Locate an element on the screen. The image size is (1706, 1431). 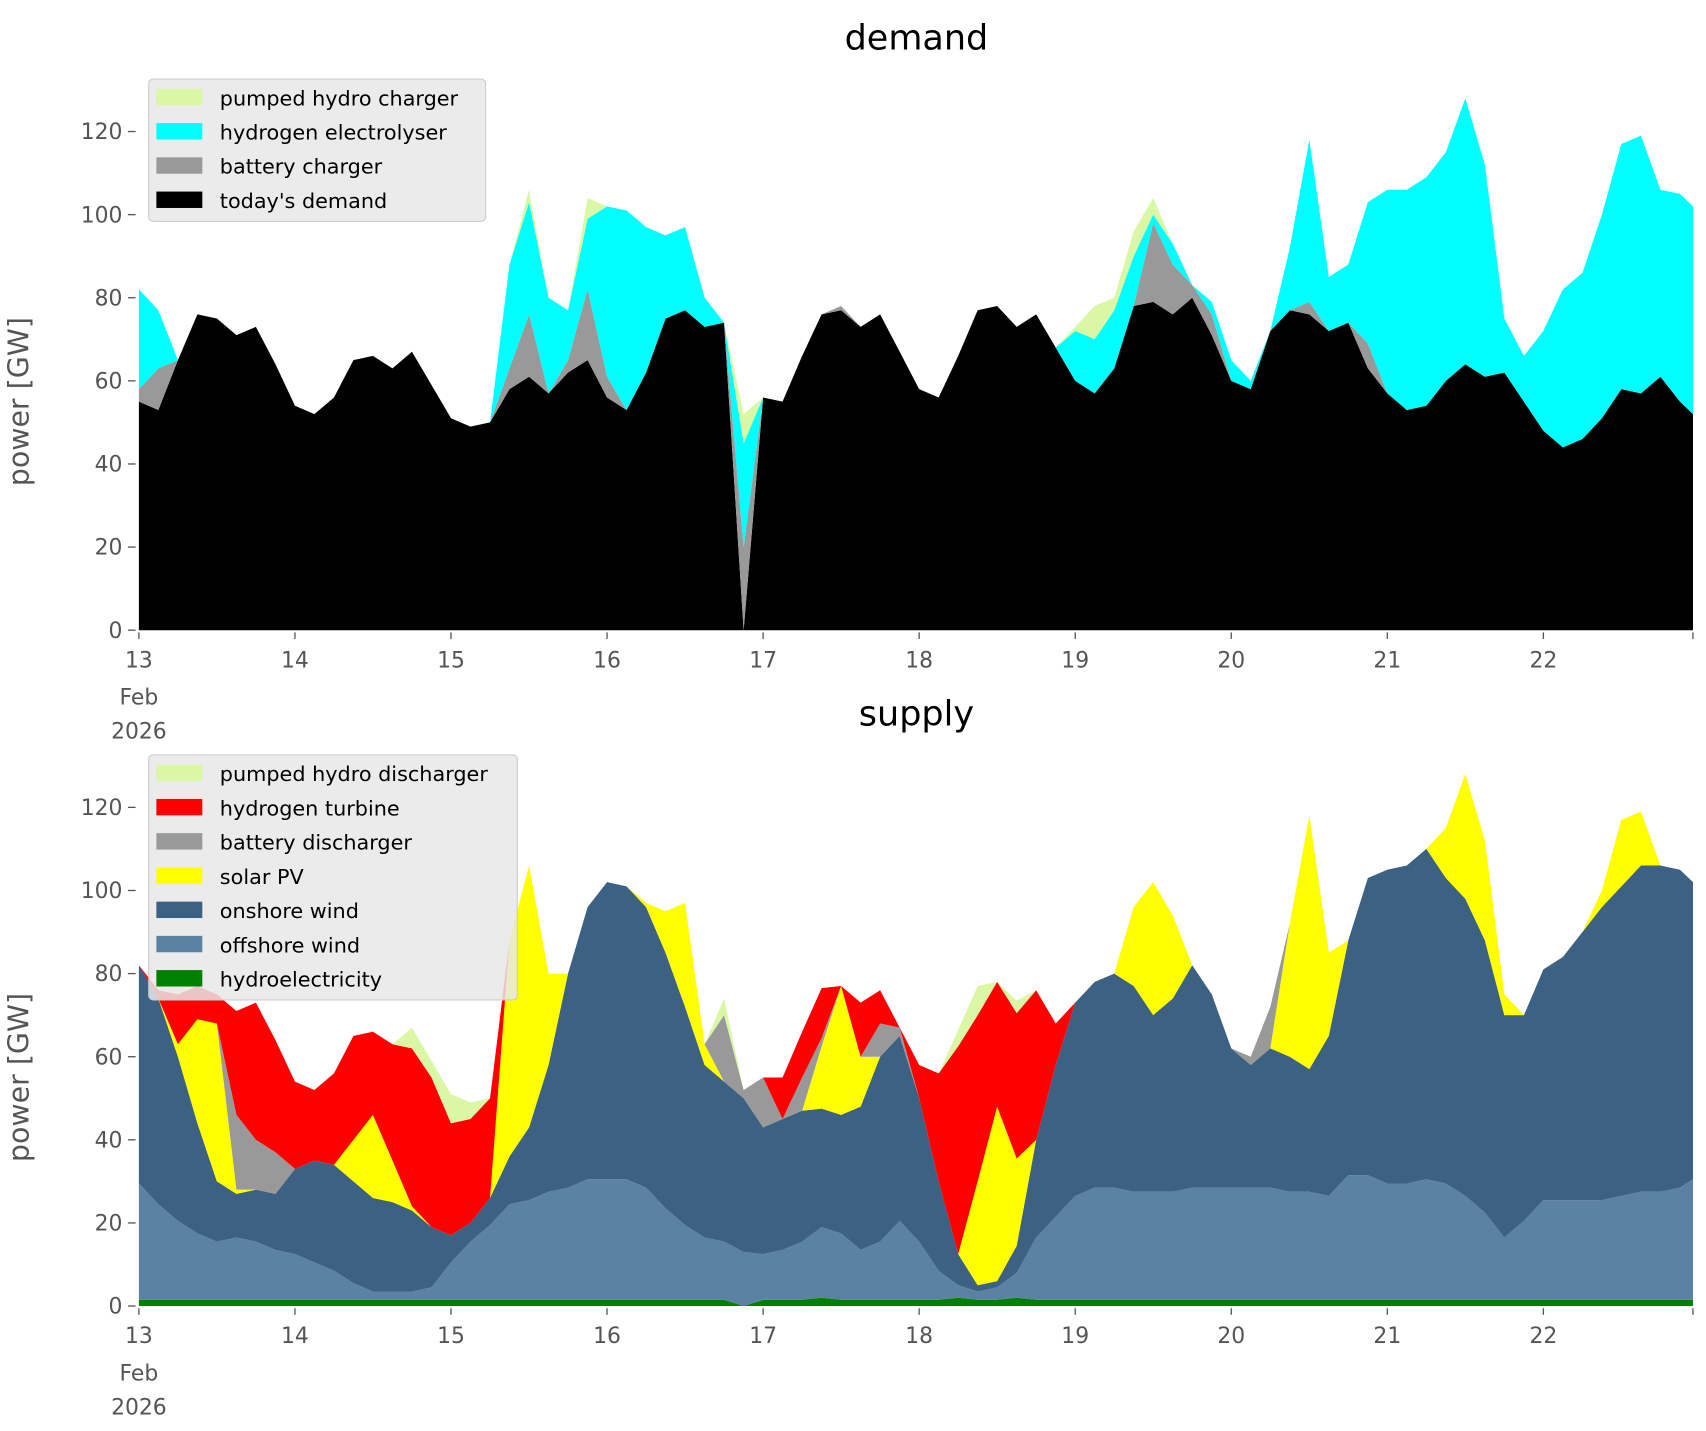
area-offshore-wind is located at coordinates (915, 1241).